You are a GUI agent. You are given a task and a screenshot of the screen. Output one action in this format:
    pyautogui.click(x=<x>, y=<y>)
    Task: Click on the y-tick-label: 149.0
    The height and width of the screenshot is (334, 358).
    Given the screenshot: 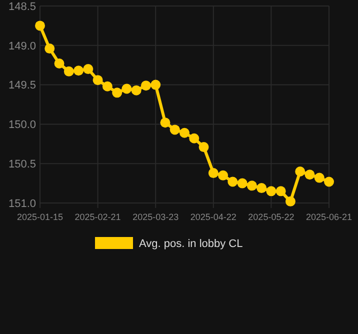 What is the action you would take?
    pyautogui.click(x=22, y=46)
    